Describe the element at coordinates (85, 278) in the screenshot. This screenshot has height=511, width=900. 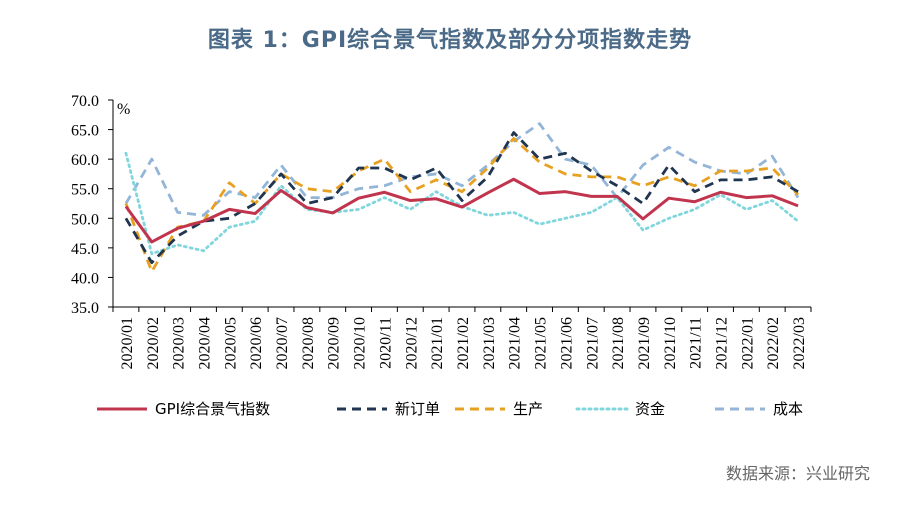
I see `y-tick-label: 40.0` at that location.